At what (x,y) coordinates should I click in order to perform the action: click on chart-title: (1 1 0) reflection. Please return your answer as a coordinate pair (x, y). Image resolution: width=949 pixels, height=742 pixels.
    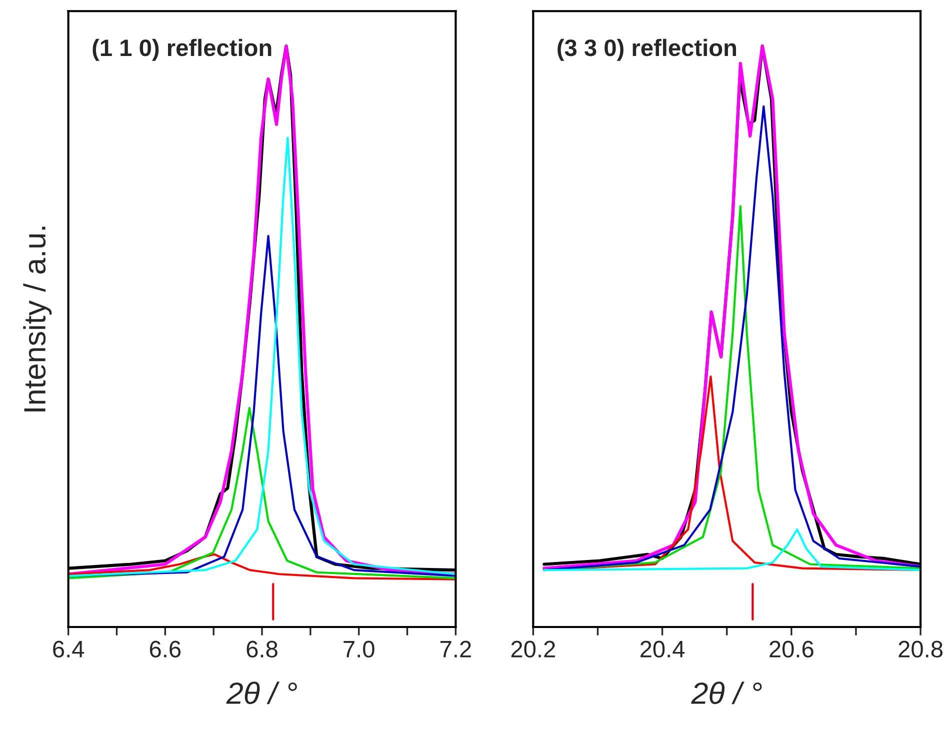
    Looking at the image, I should click on (182, 49).